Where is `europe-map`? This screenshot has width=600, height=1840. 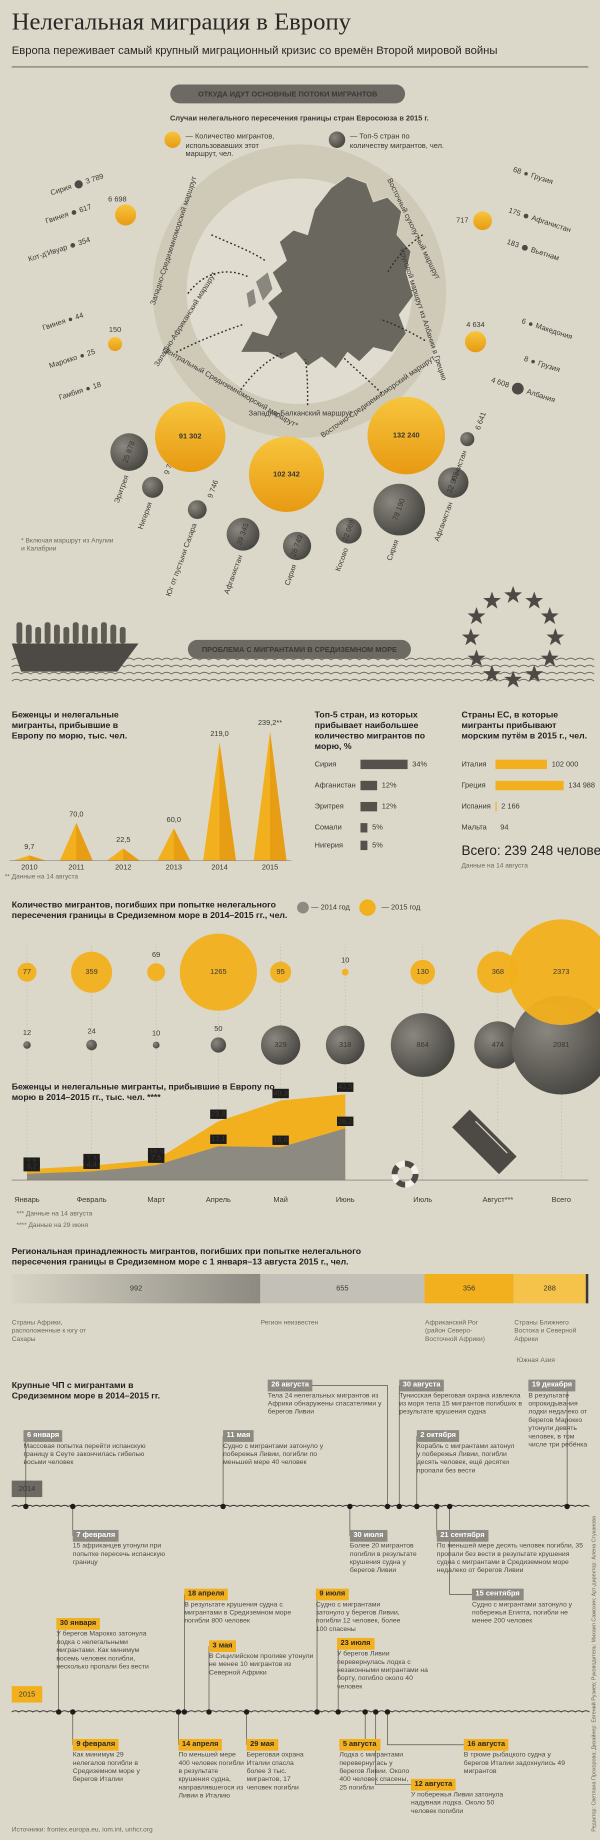 europe-map is located at coordinates (259, 290).